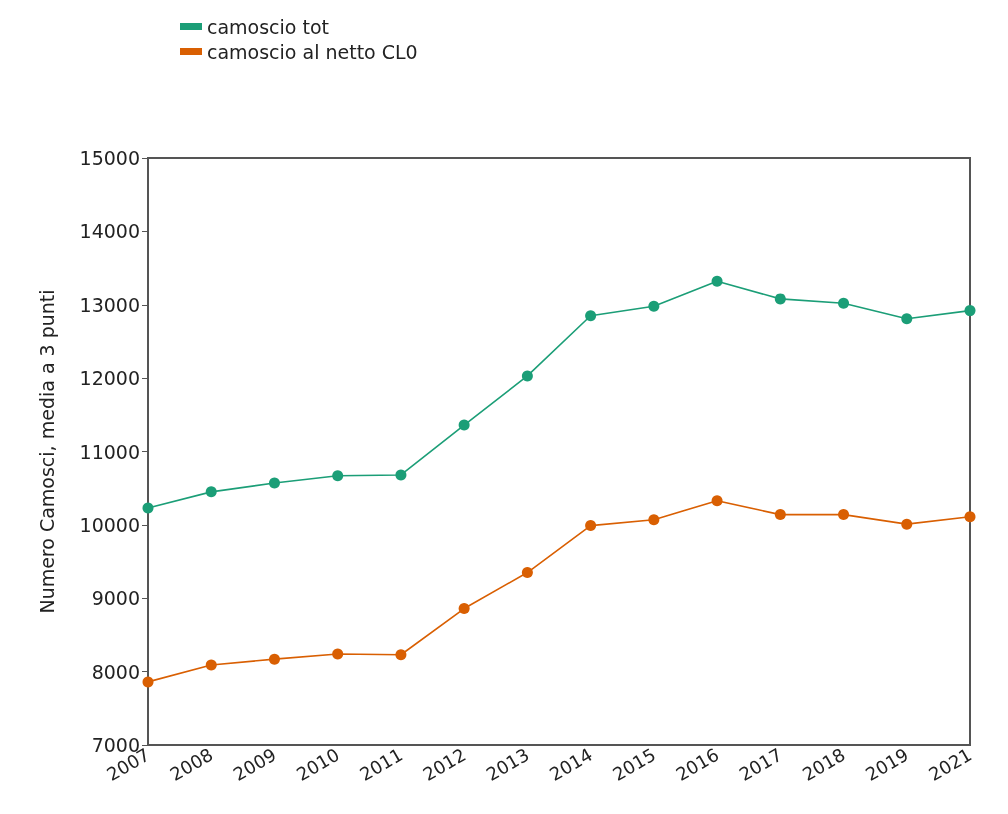 This screenshot has height=814, width=1008. I want to click on y-tick-label: 12000, so click(109, 378).